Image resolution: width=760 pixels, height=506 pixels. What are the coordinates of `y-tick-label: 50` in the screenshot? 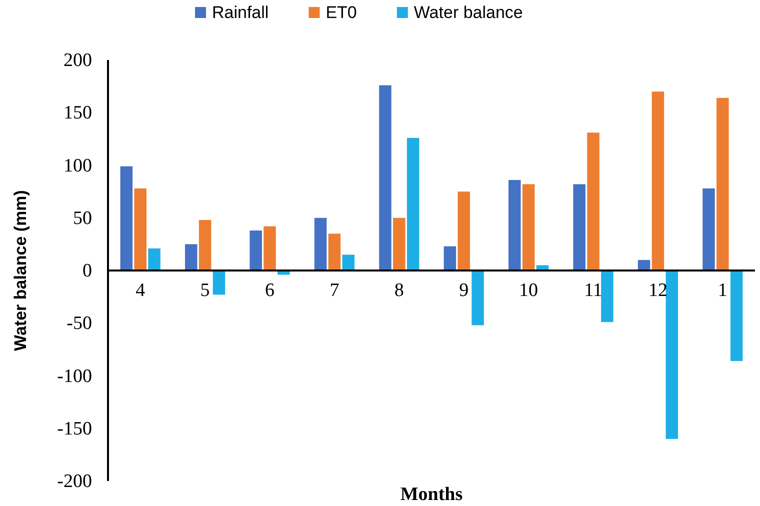 It's located at (82, 218).